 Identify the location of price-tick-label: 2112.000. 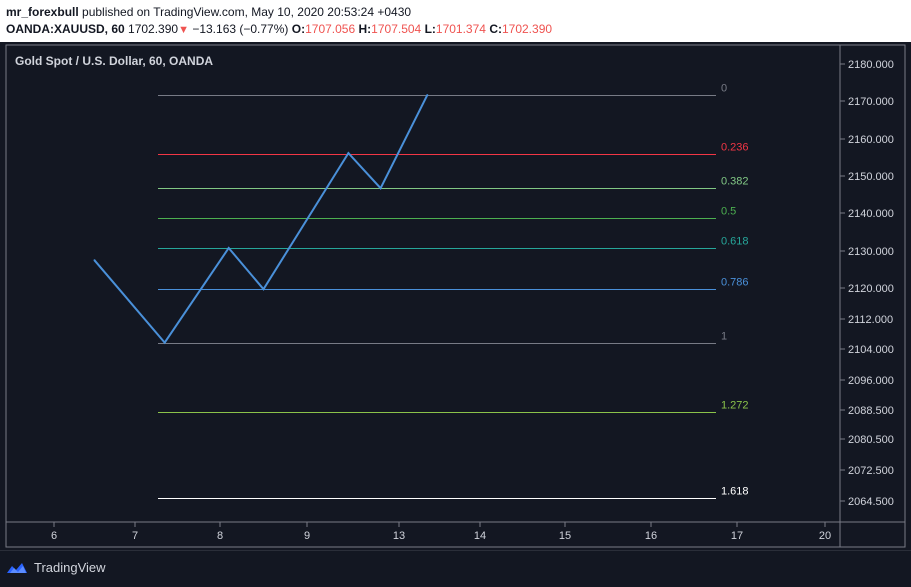
(870, 320).